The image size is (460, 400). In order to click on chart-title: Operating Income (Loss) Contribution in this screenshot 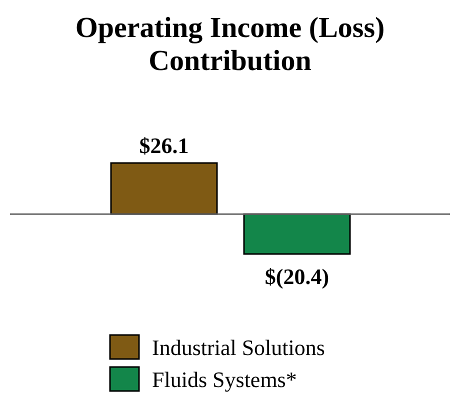, I will do `click(230, 44)`.